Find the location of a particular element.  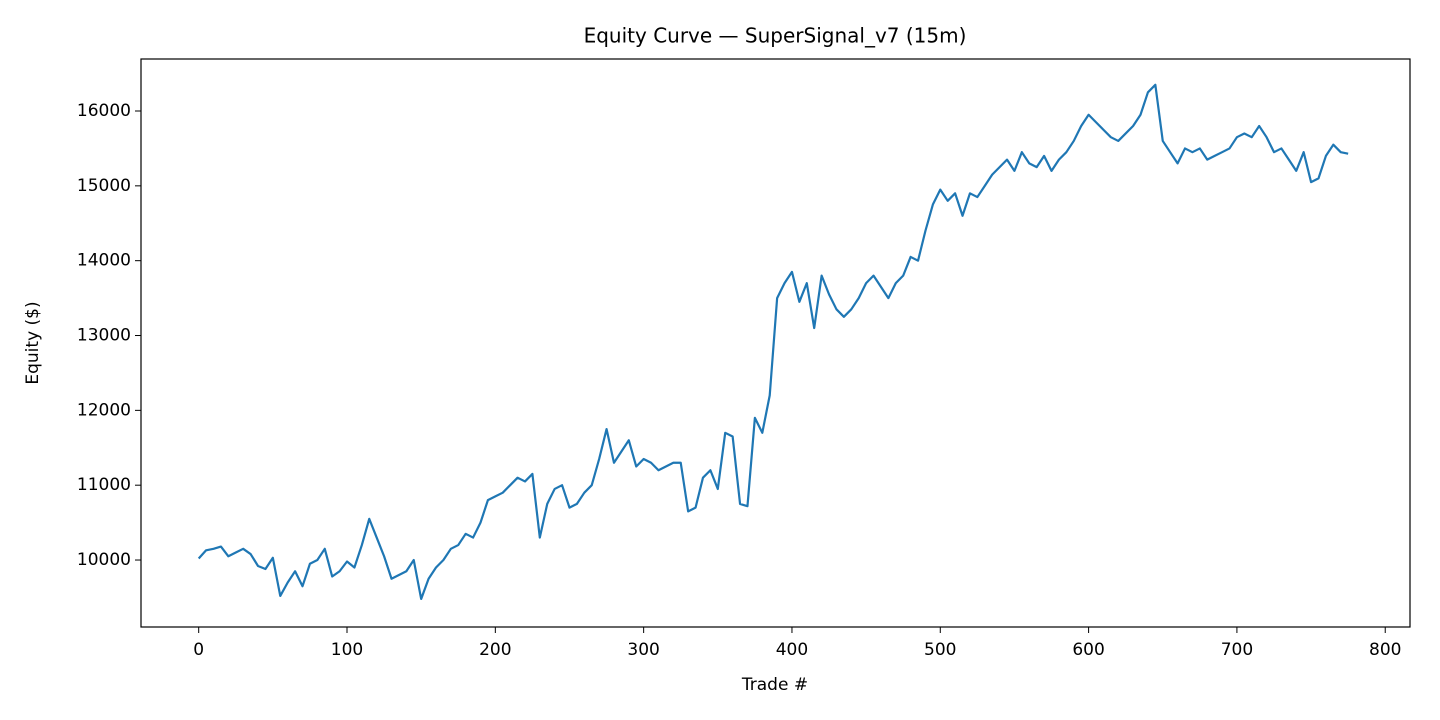

x-tick-label: 100 is located at coordinates (347, 650).